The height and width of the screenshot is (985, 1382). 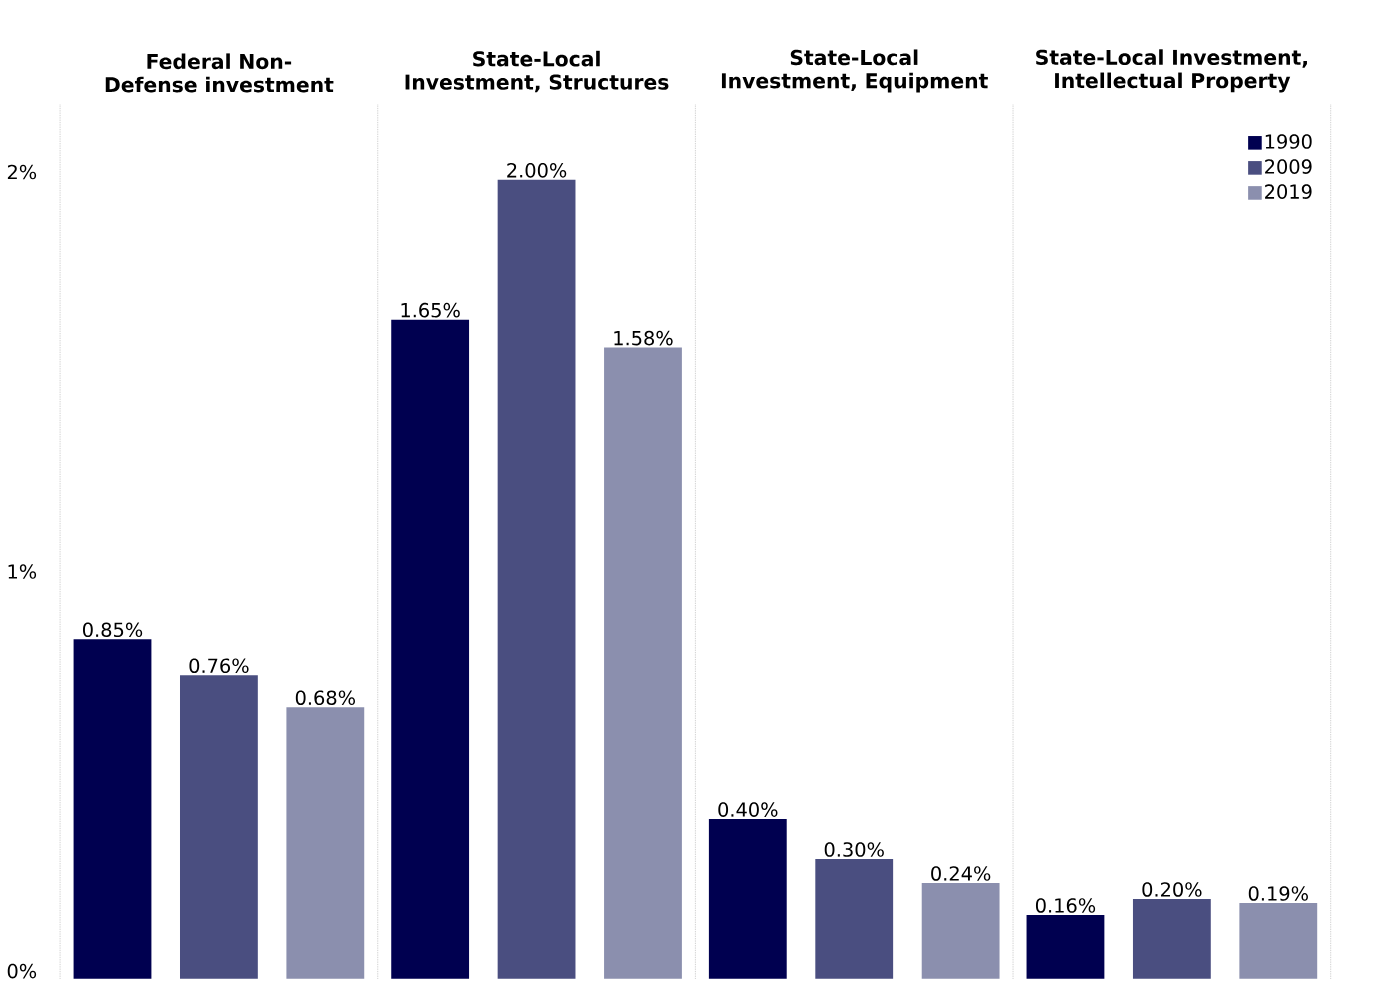 I want to click on data-label: 1.65%, so click(x=430, y=310).